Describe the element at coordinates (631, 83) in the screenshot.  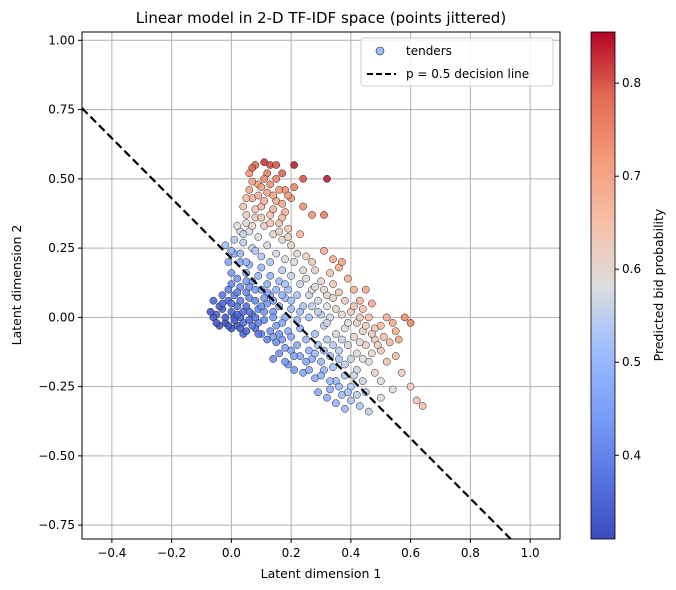
I see `colorbar-tick-label: 0.8` at that location.